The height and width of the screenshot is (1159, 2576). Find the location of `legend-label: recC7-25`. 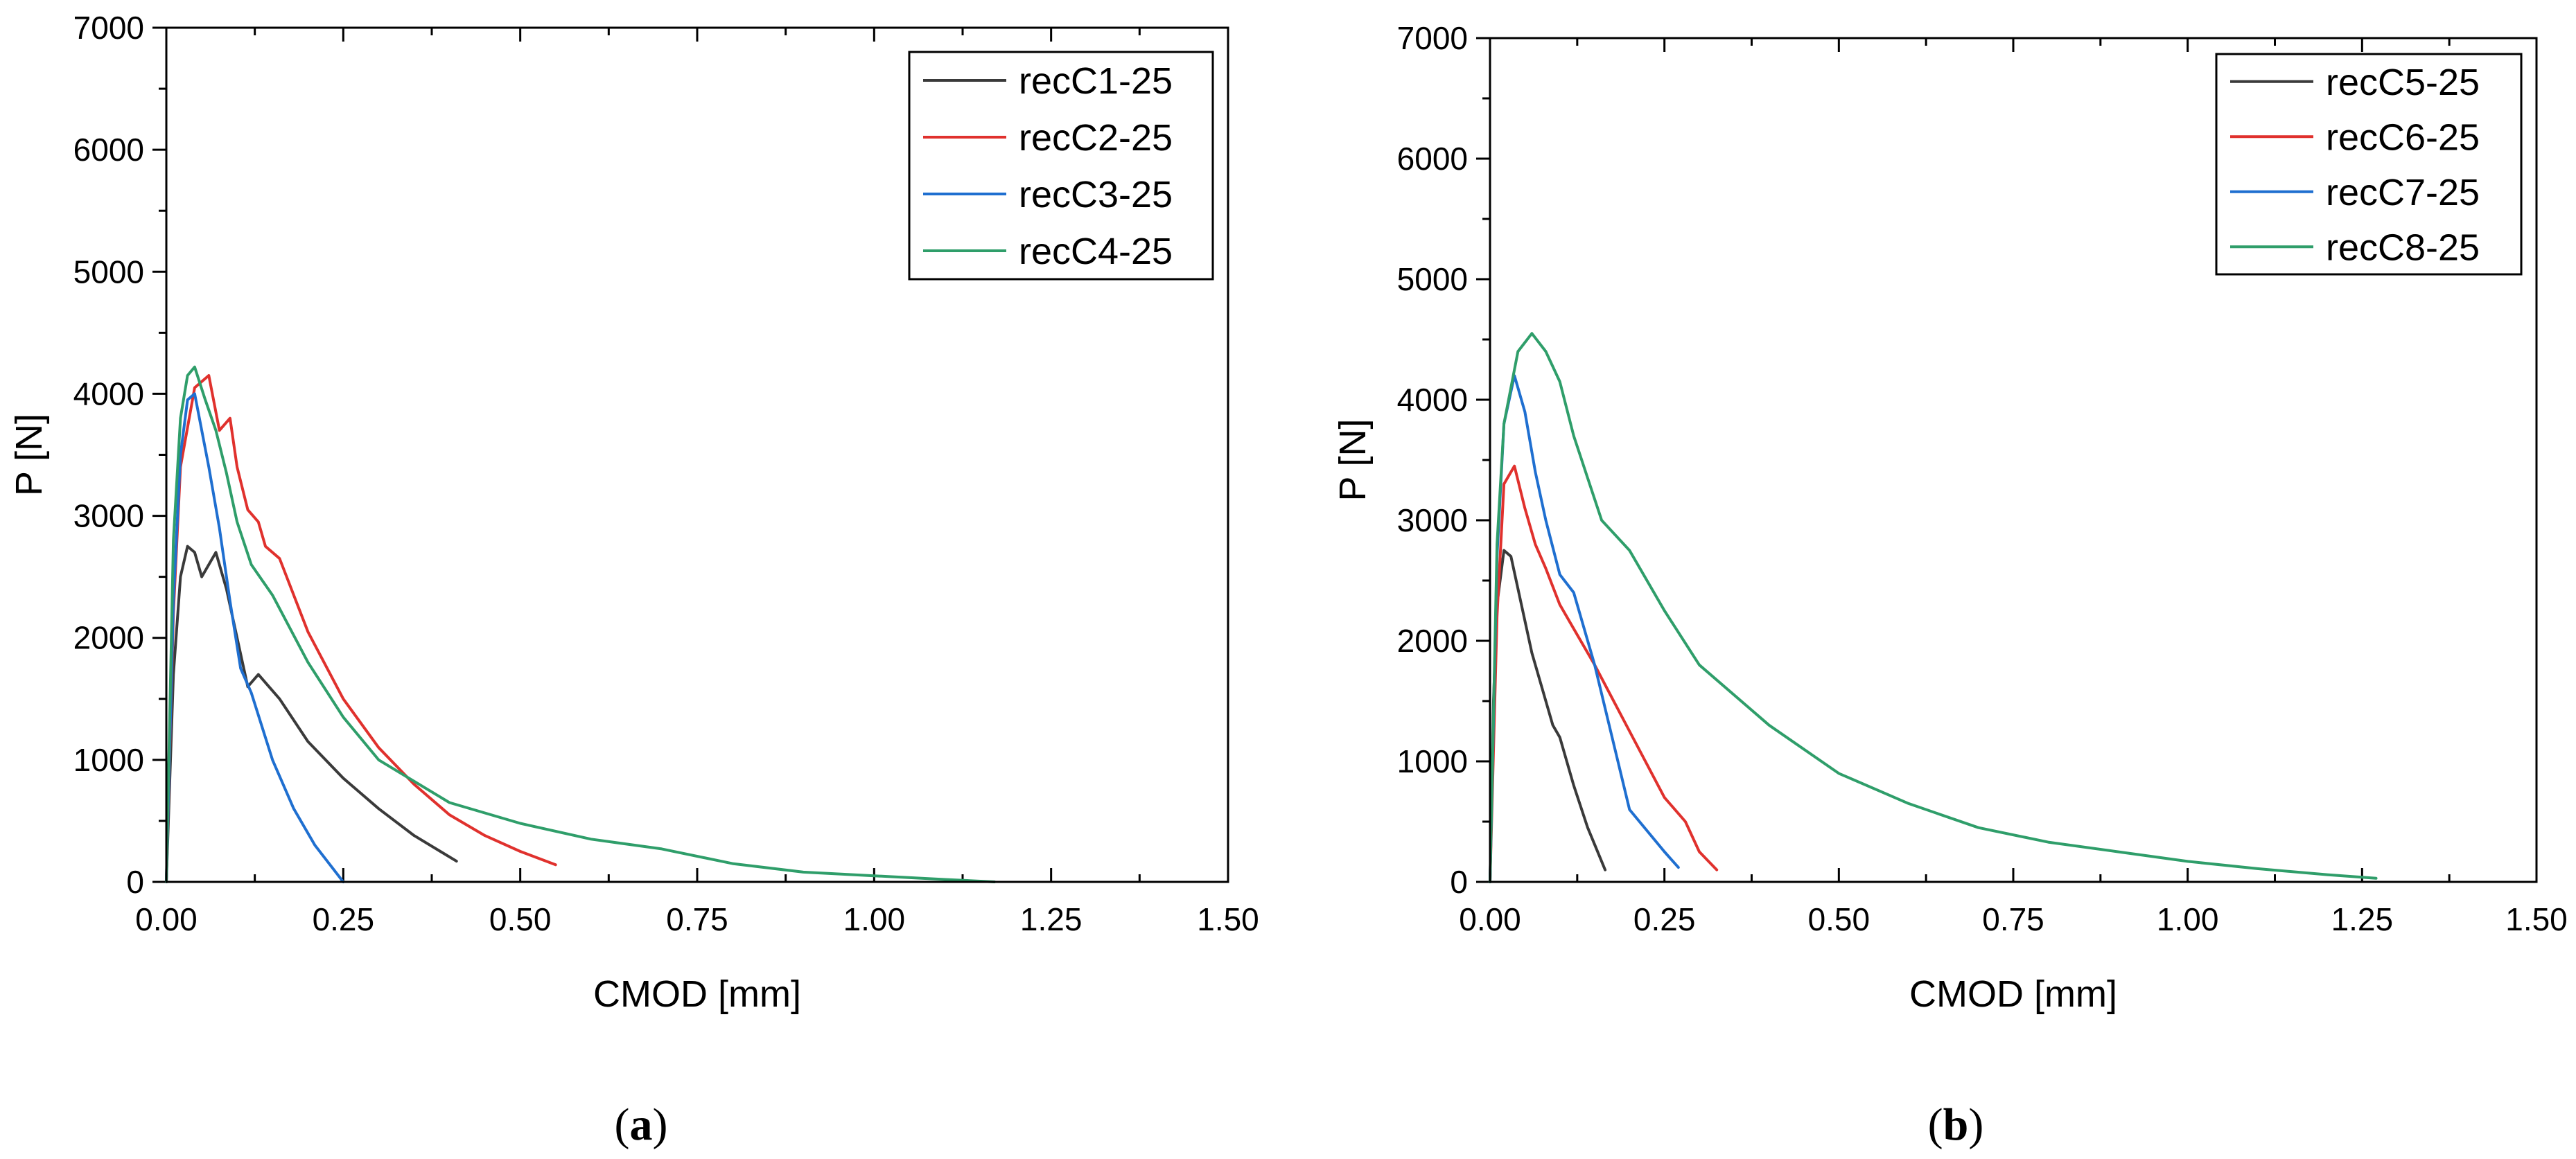

legend-label: recC7-25 is located at coordinates (2403, 192).